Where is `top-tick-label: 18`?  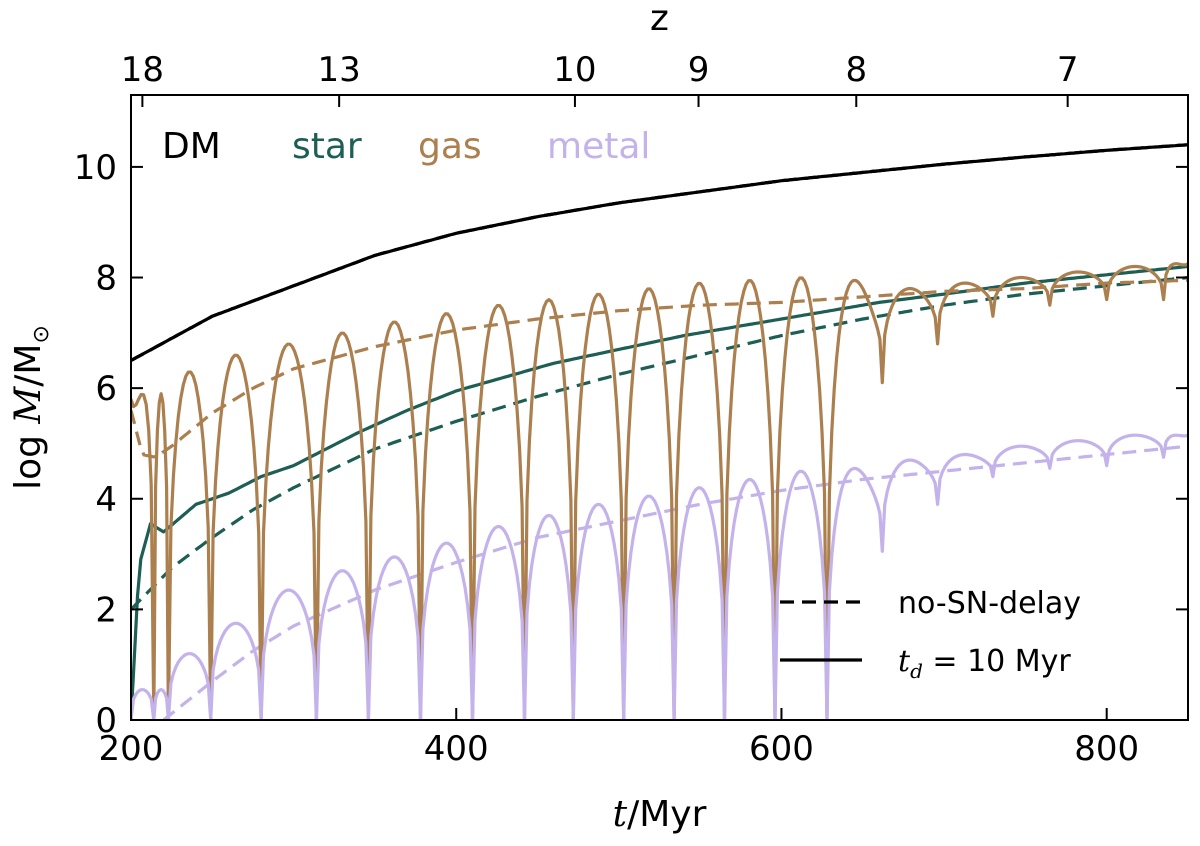 top-tick-label: 18 is located at coordinates (142, 70).